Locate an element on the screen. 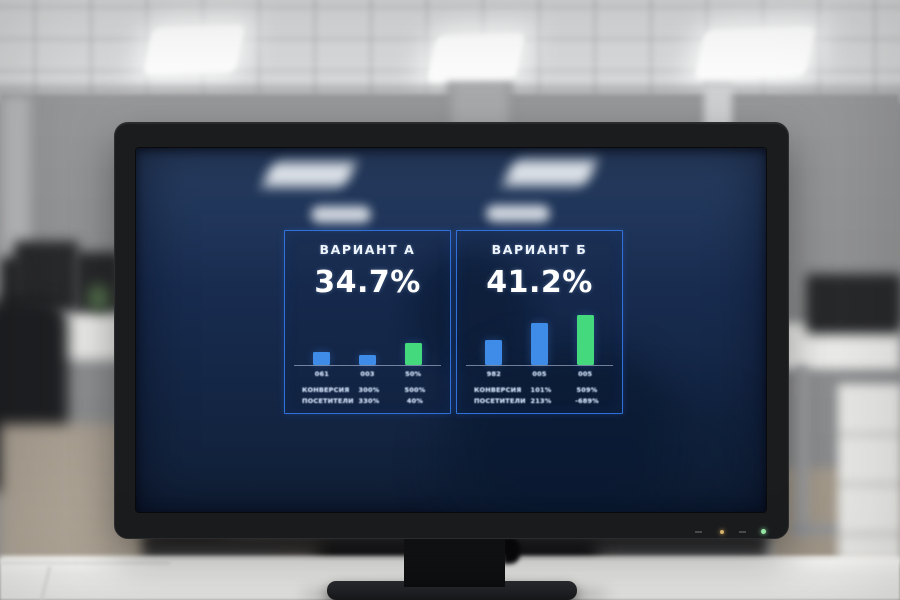  metric-value: 330% is located at coordinates (369, 400).